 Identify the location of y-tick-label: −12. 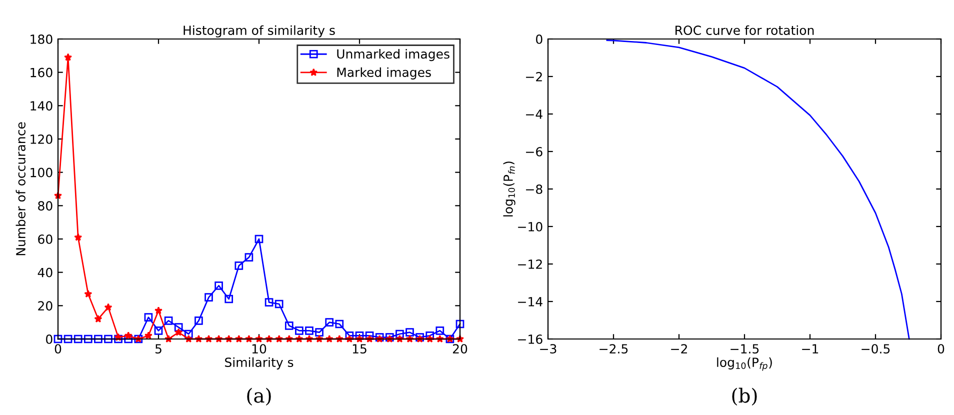
(530, 264).